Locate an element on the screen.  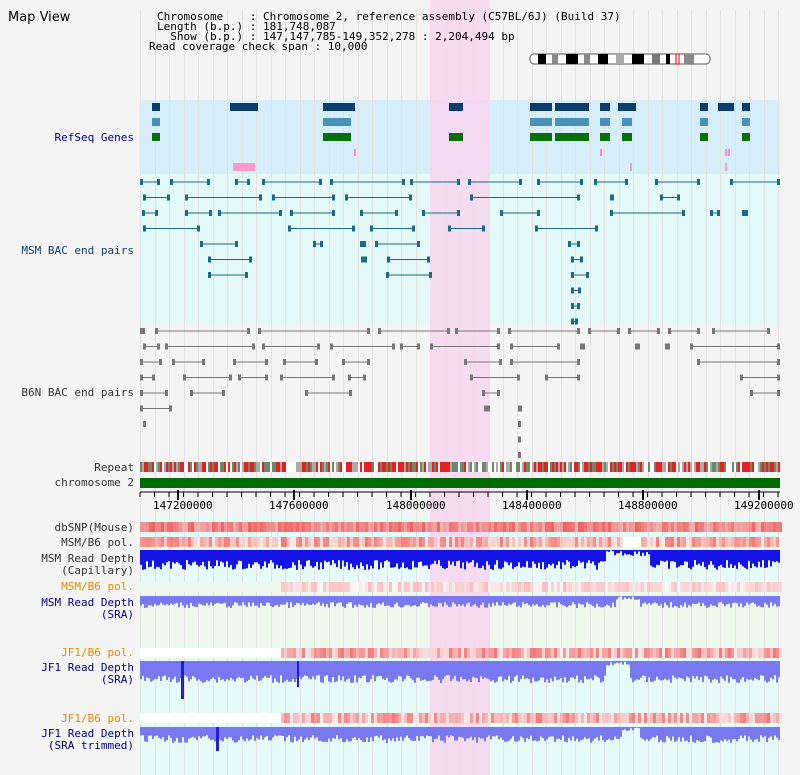
highlight-region is located at coordinates (460, 387).